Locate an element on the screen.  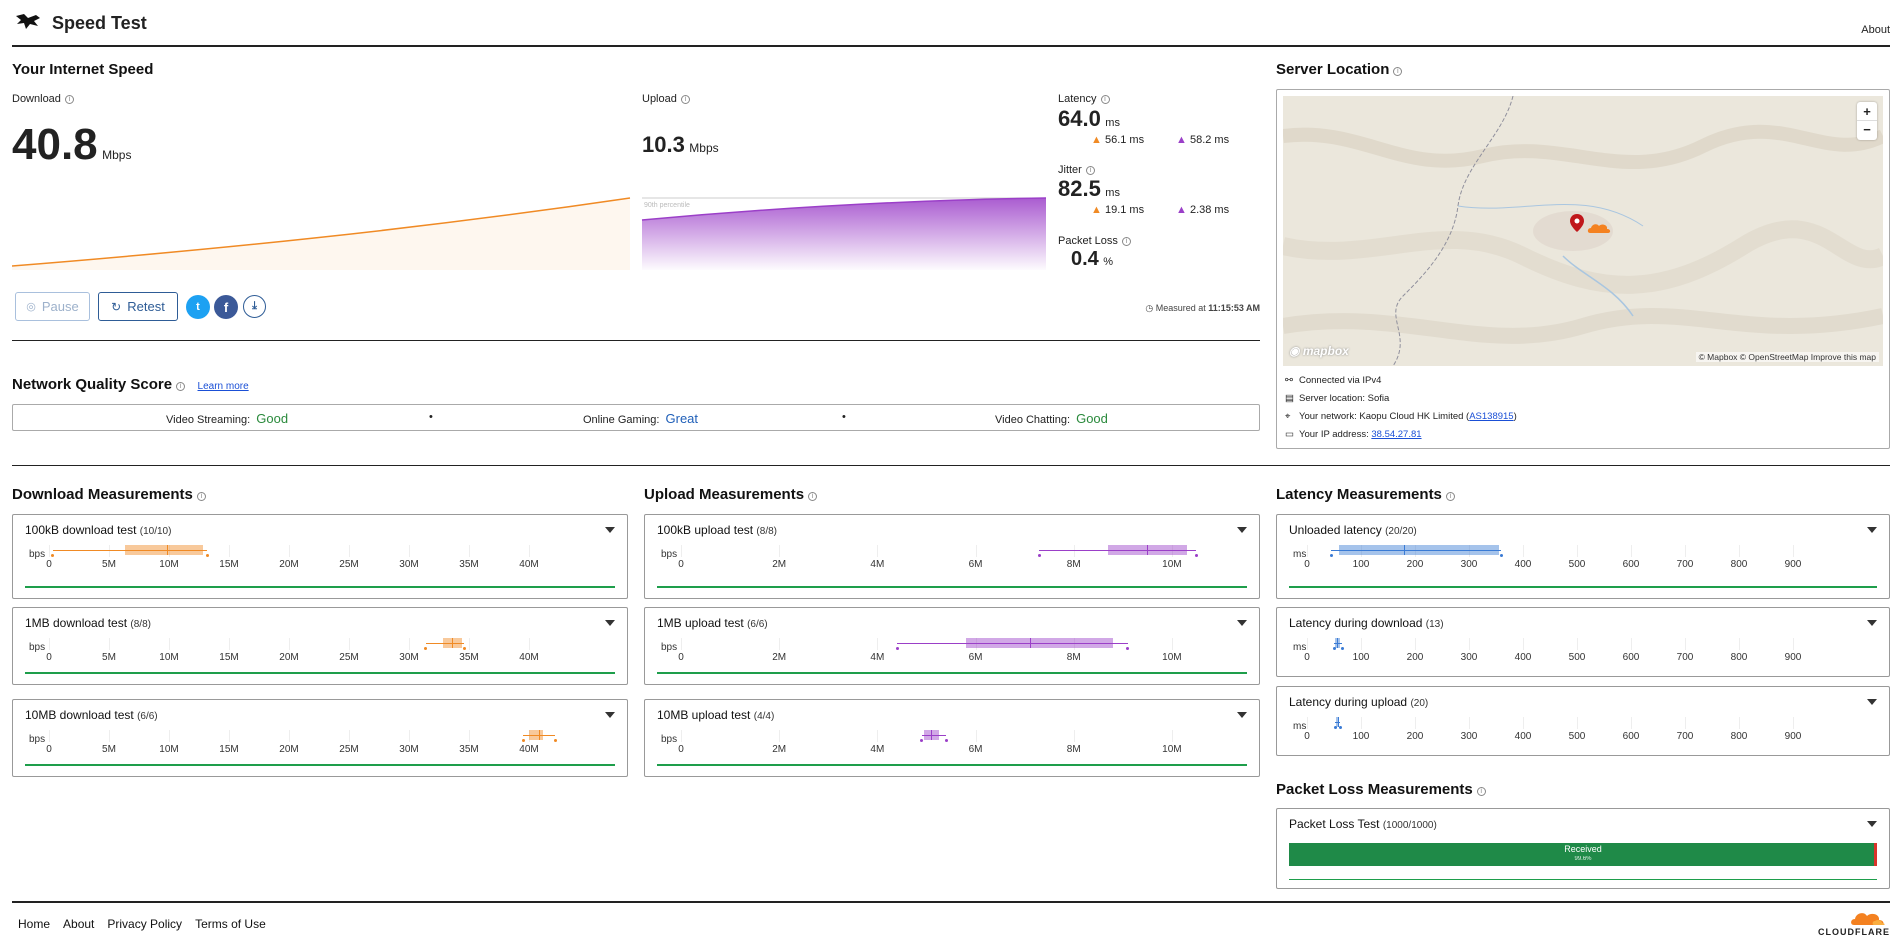
download-results-button: ⤓ is located at coordinates (254, 306).